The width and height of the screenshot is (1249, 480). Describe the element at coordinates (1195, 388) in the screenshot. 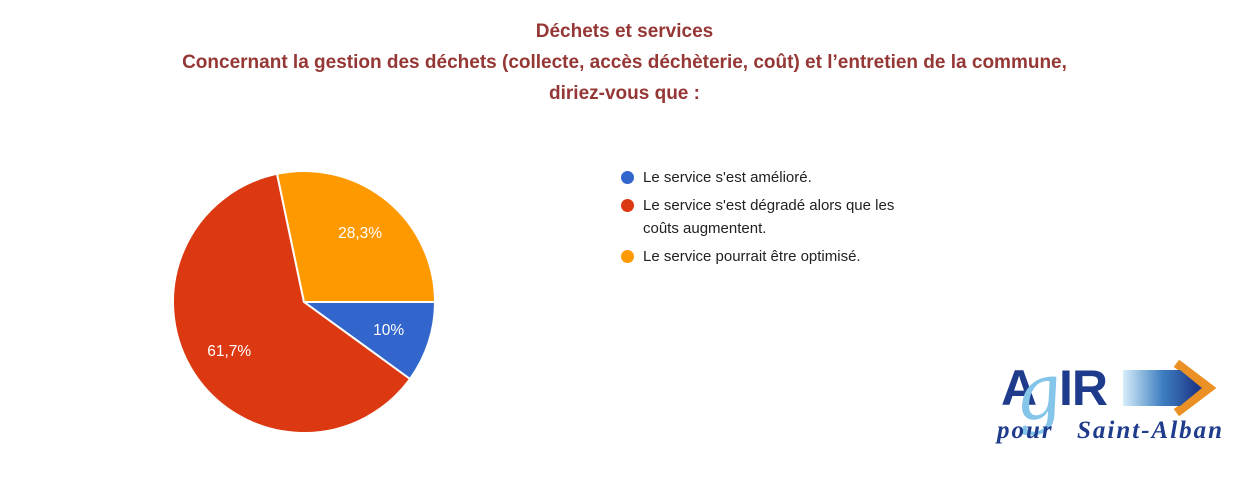

I see `logo-orange-chevron-icon` at that location.